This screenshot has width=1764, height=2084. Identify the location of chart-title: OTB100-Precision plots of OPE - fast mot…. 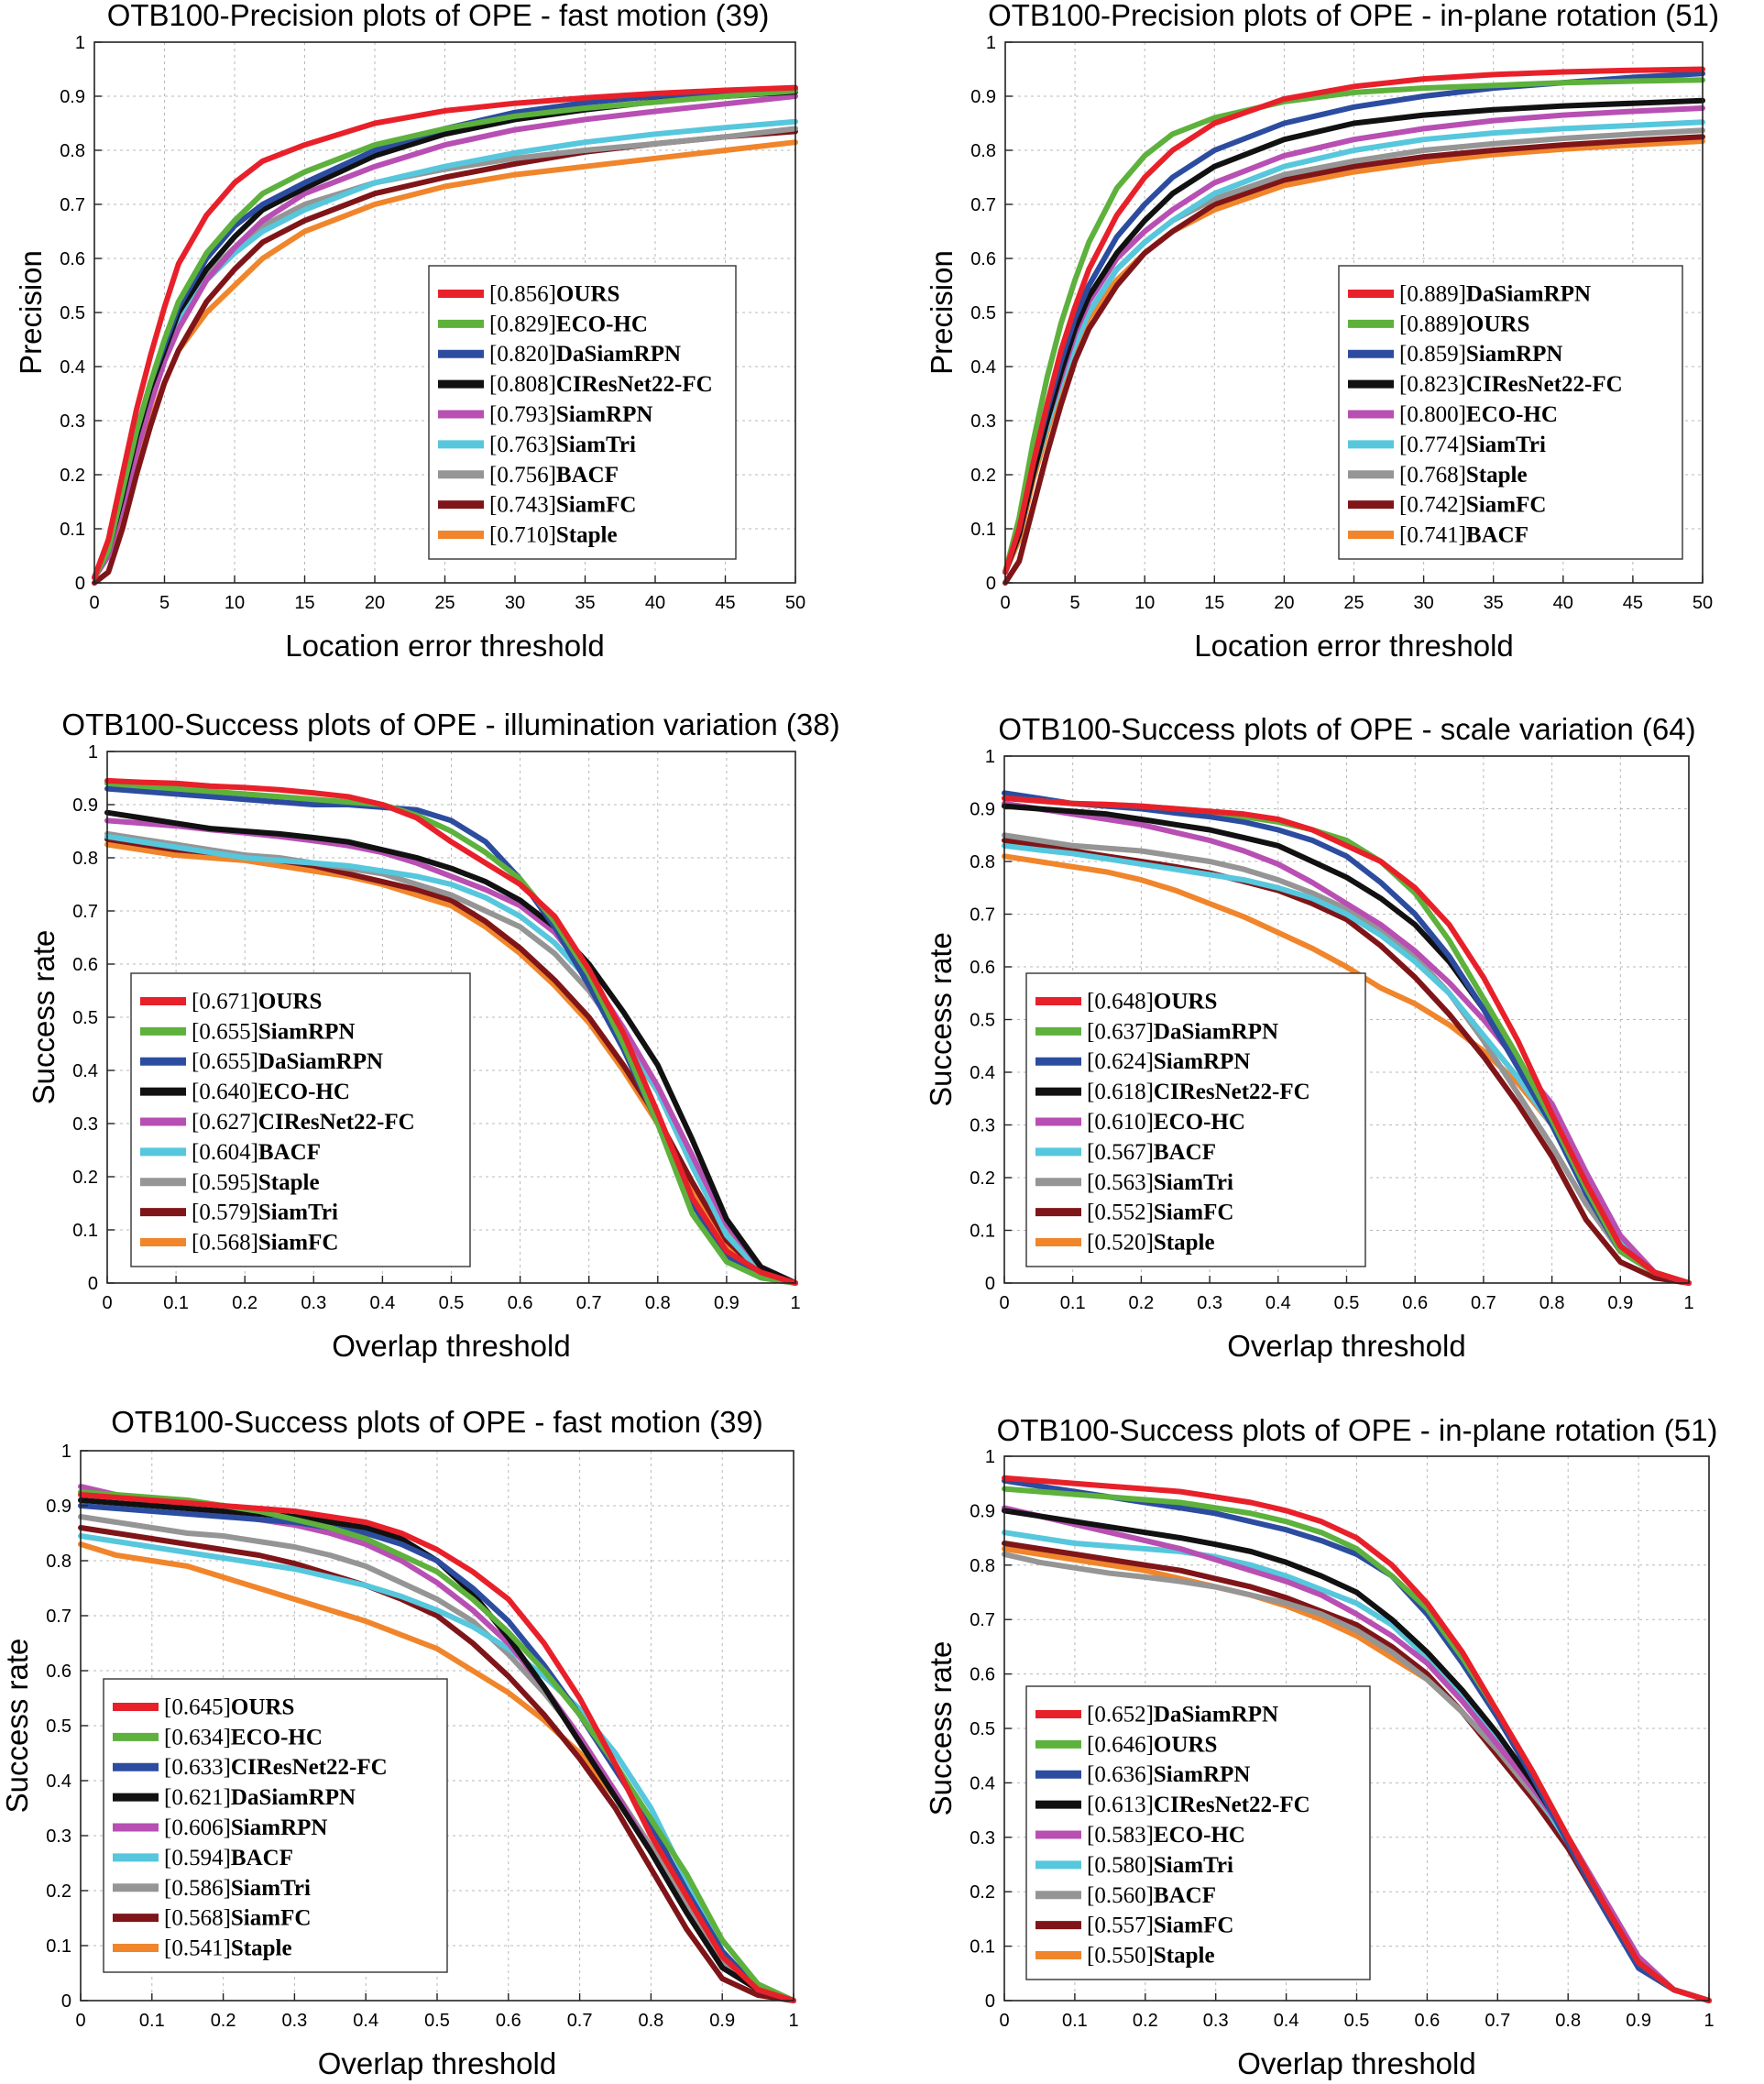
(438, 16).